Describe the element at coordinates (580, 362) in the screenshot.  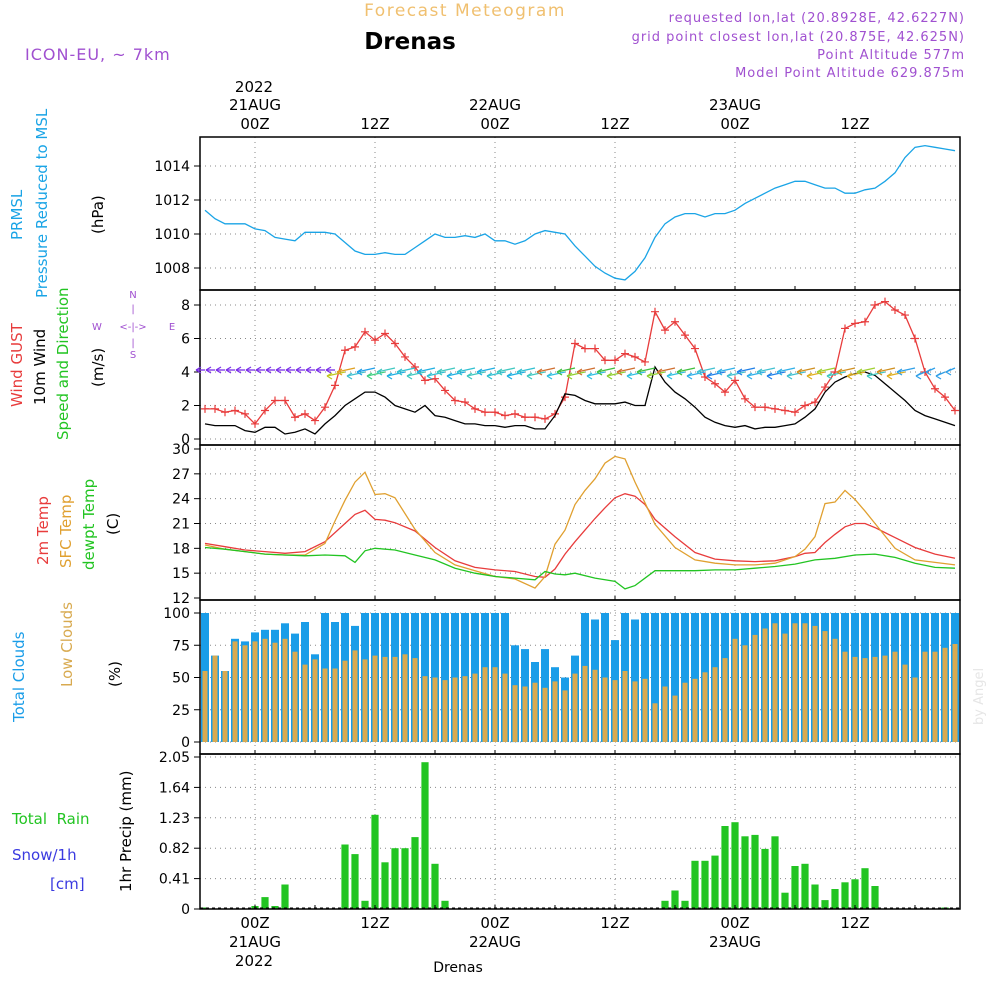
I see `series-line-wind-gust` at that location.